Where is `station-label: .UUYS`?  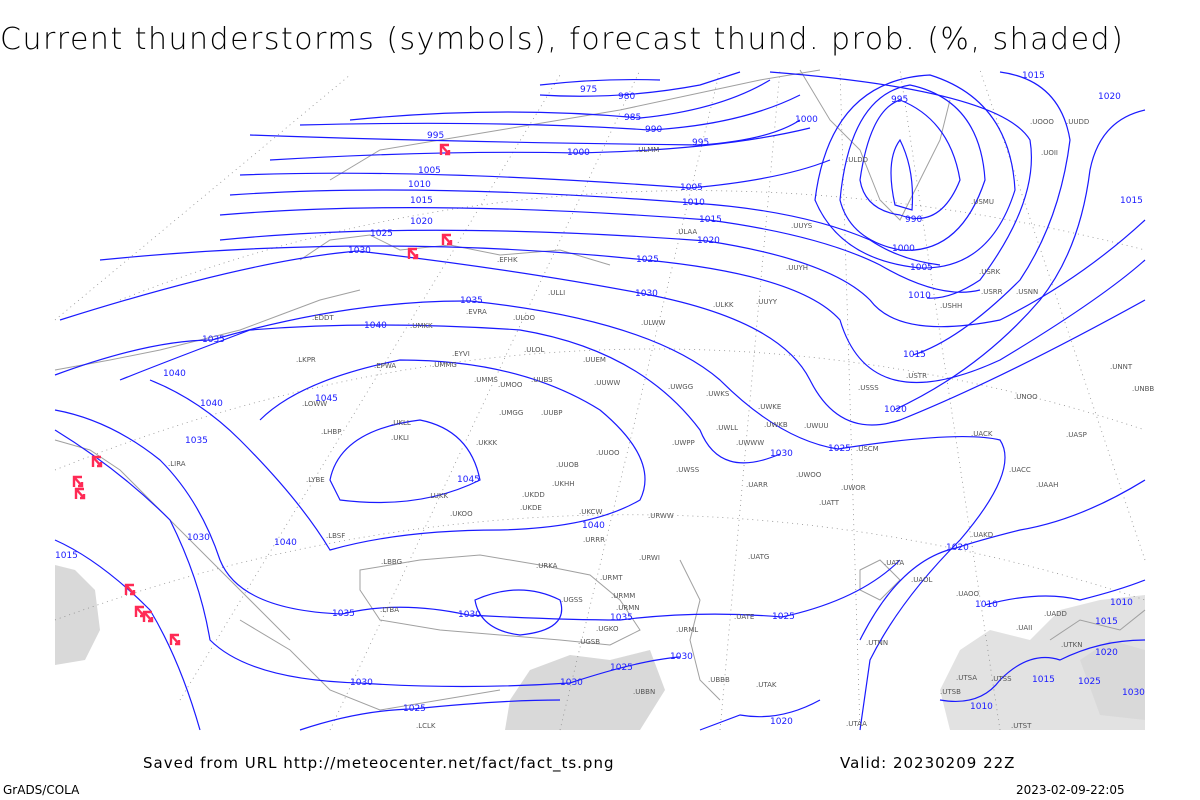 station-label: .UUYS is located at coordinates (802, 226).